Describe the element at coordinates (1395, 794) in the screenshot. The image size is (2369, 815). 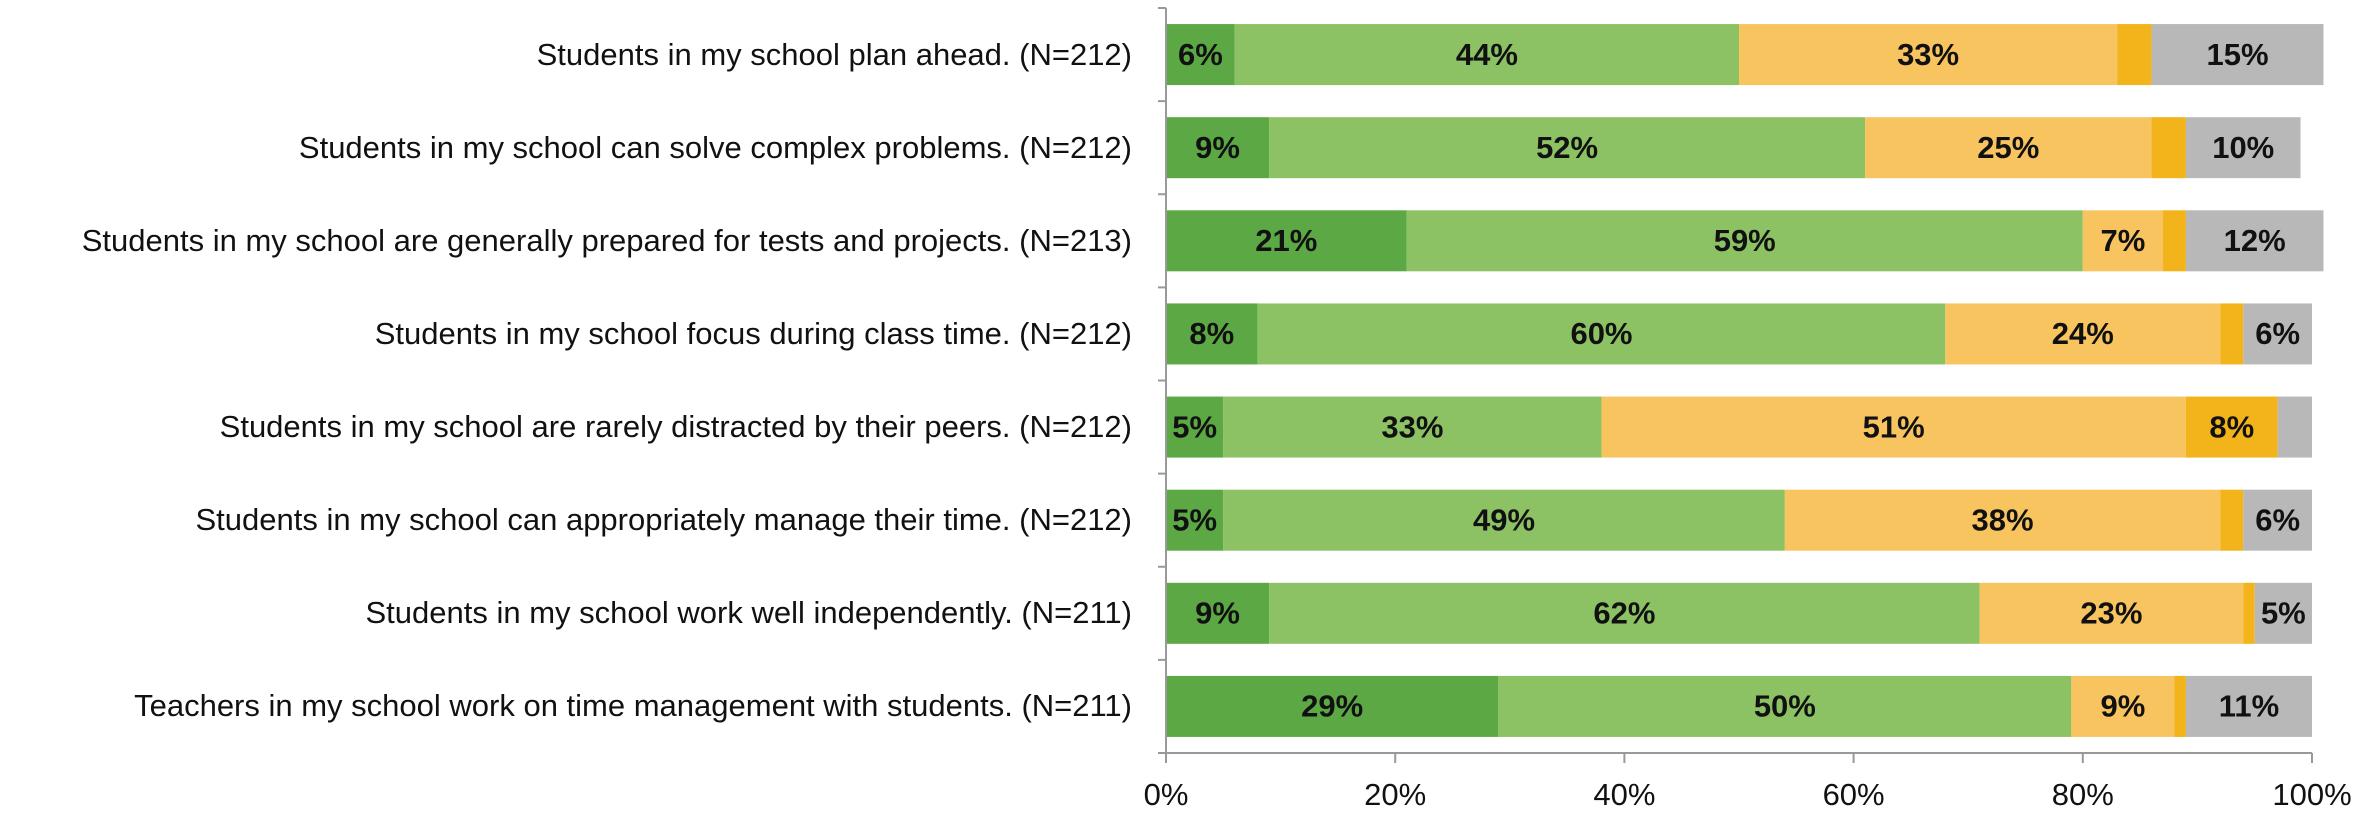
I see `x-tick-label: 20%` at that location.